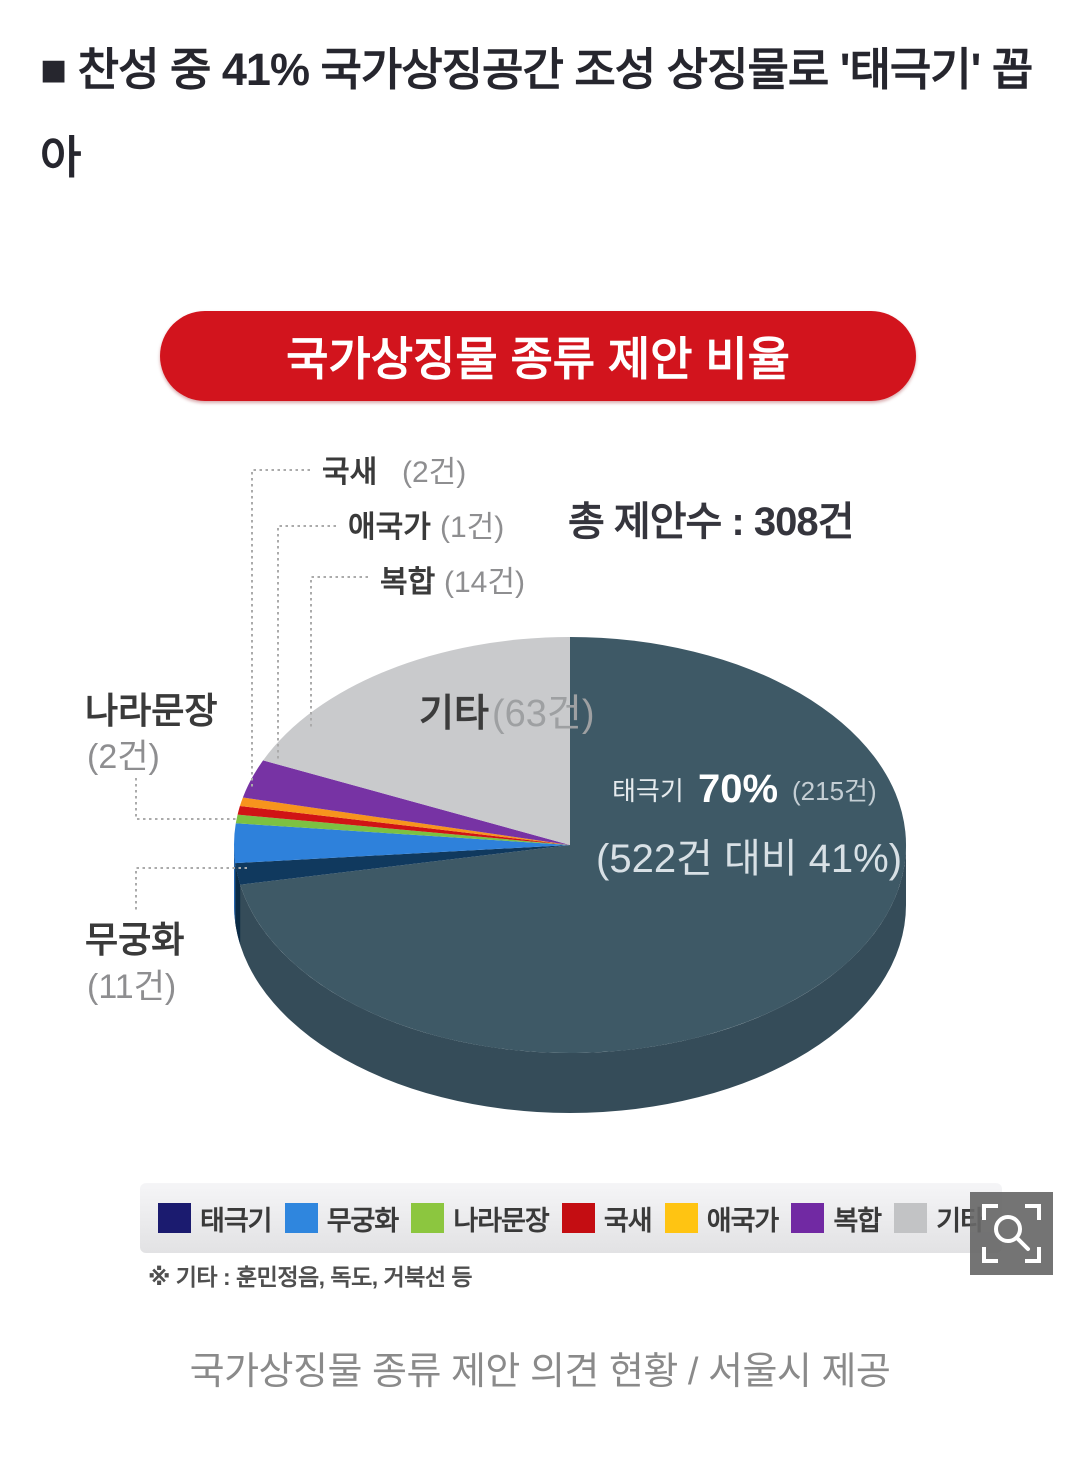  What do you see at coordinates (738, 789) in the screenshot?
I see `label-taegeukgi-percent: 70%` at bounding box center [738, 789].